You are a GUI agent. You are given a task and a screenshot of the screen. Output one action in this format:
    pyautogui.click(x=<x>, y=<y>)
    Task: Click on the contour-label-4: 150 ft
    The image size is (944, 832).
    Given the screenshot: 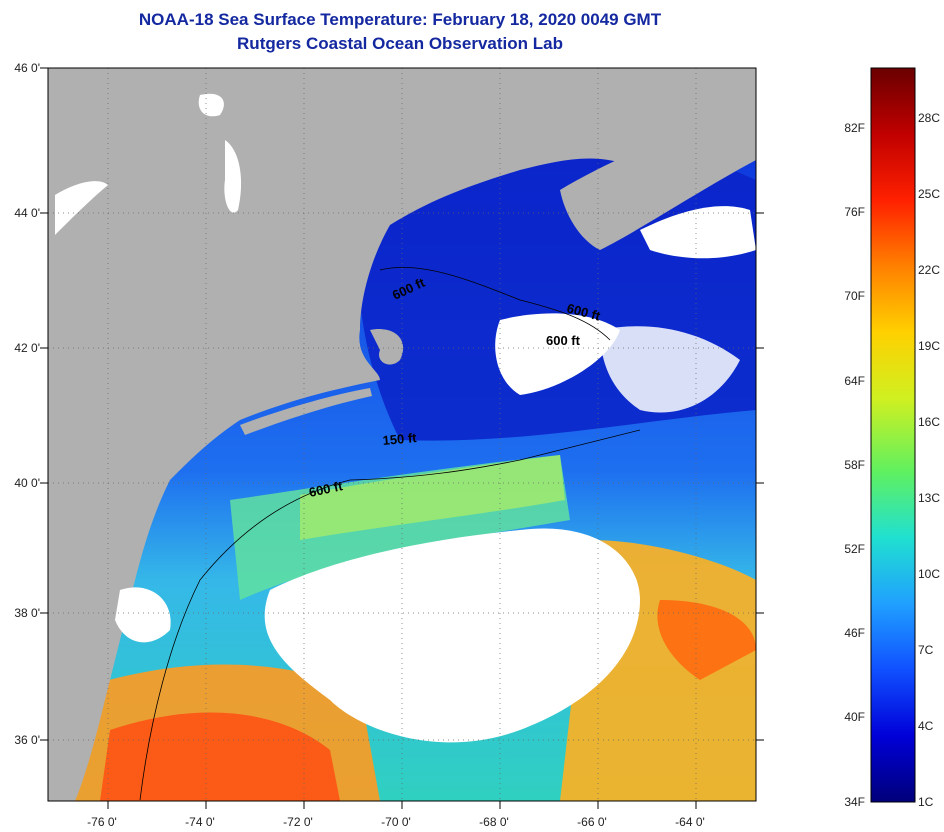 What is the action you would take?
    pyautogui.click(x=400, y=439)
    